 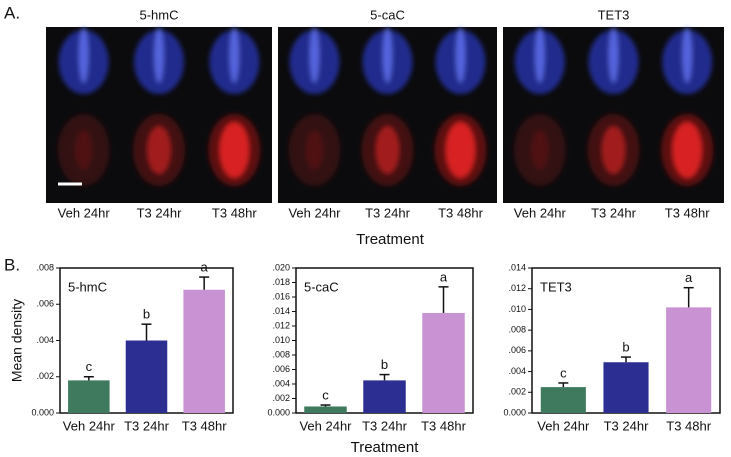 I want to click on y-tick-label: .016, so click(x=281, y=296).